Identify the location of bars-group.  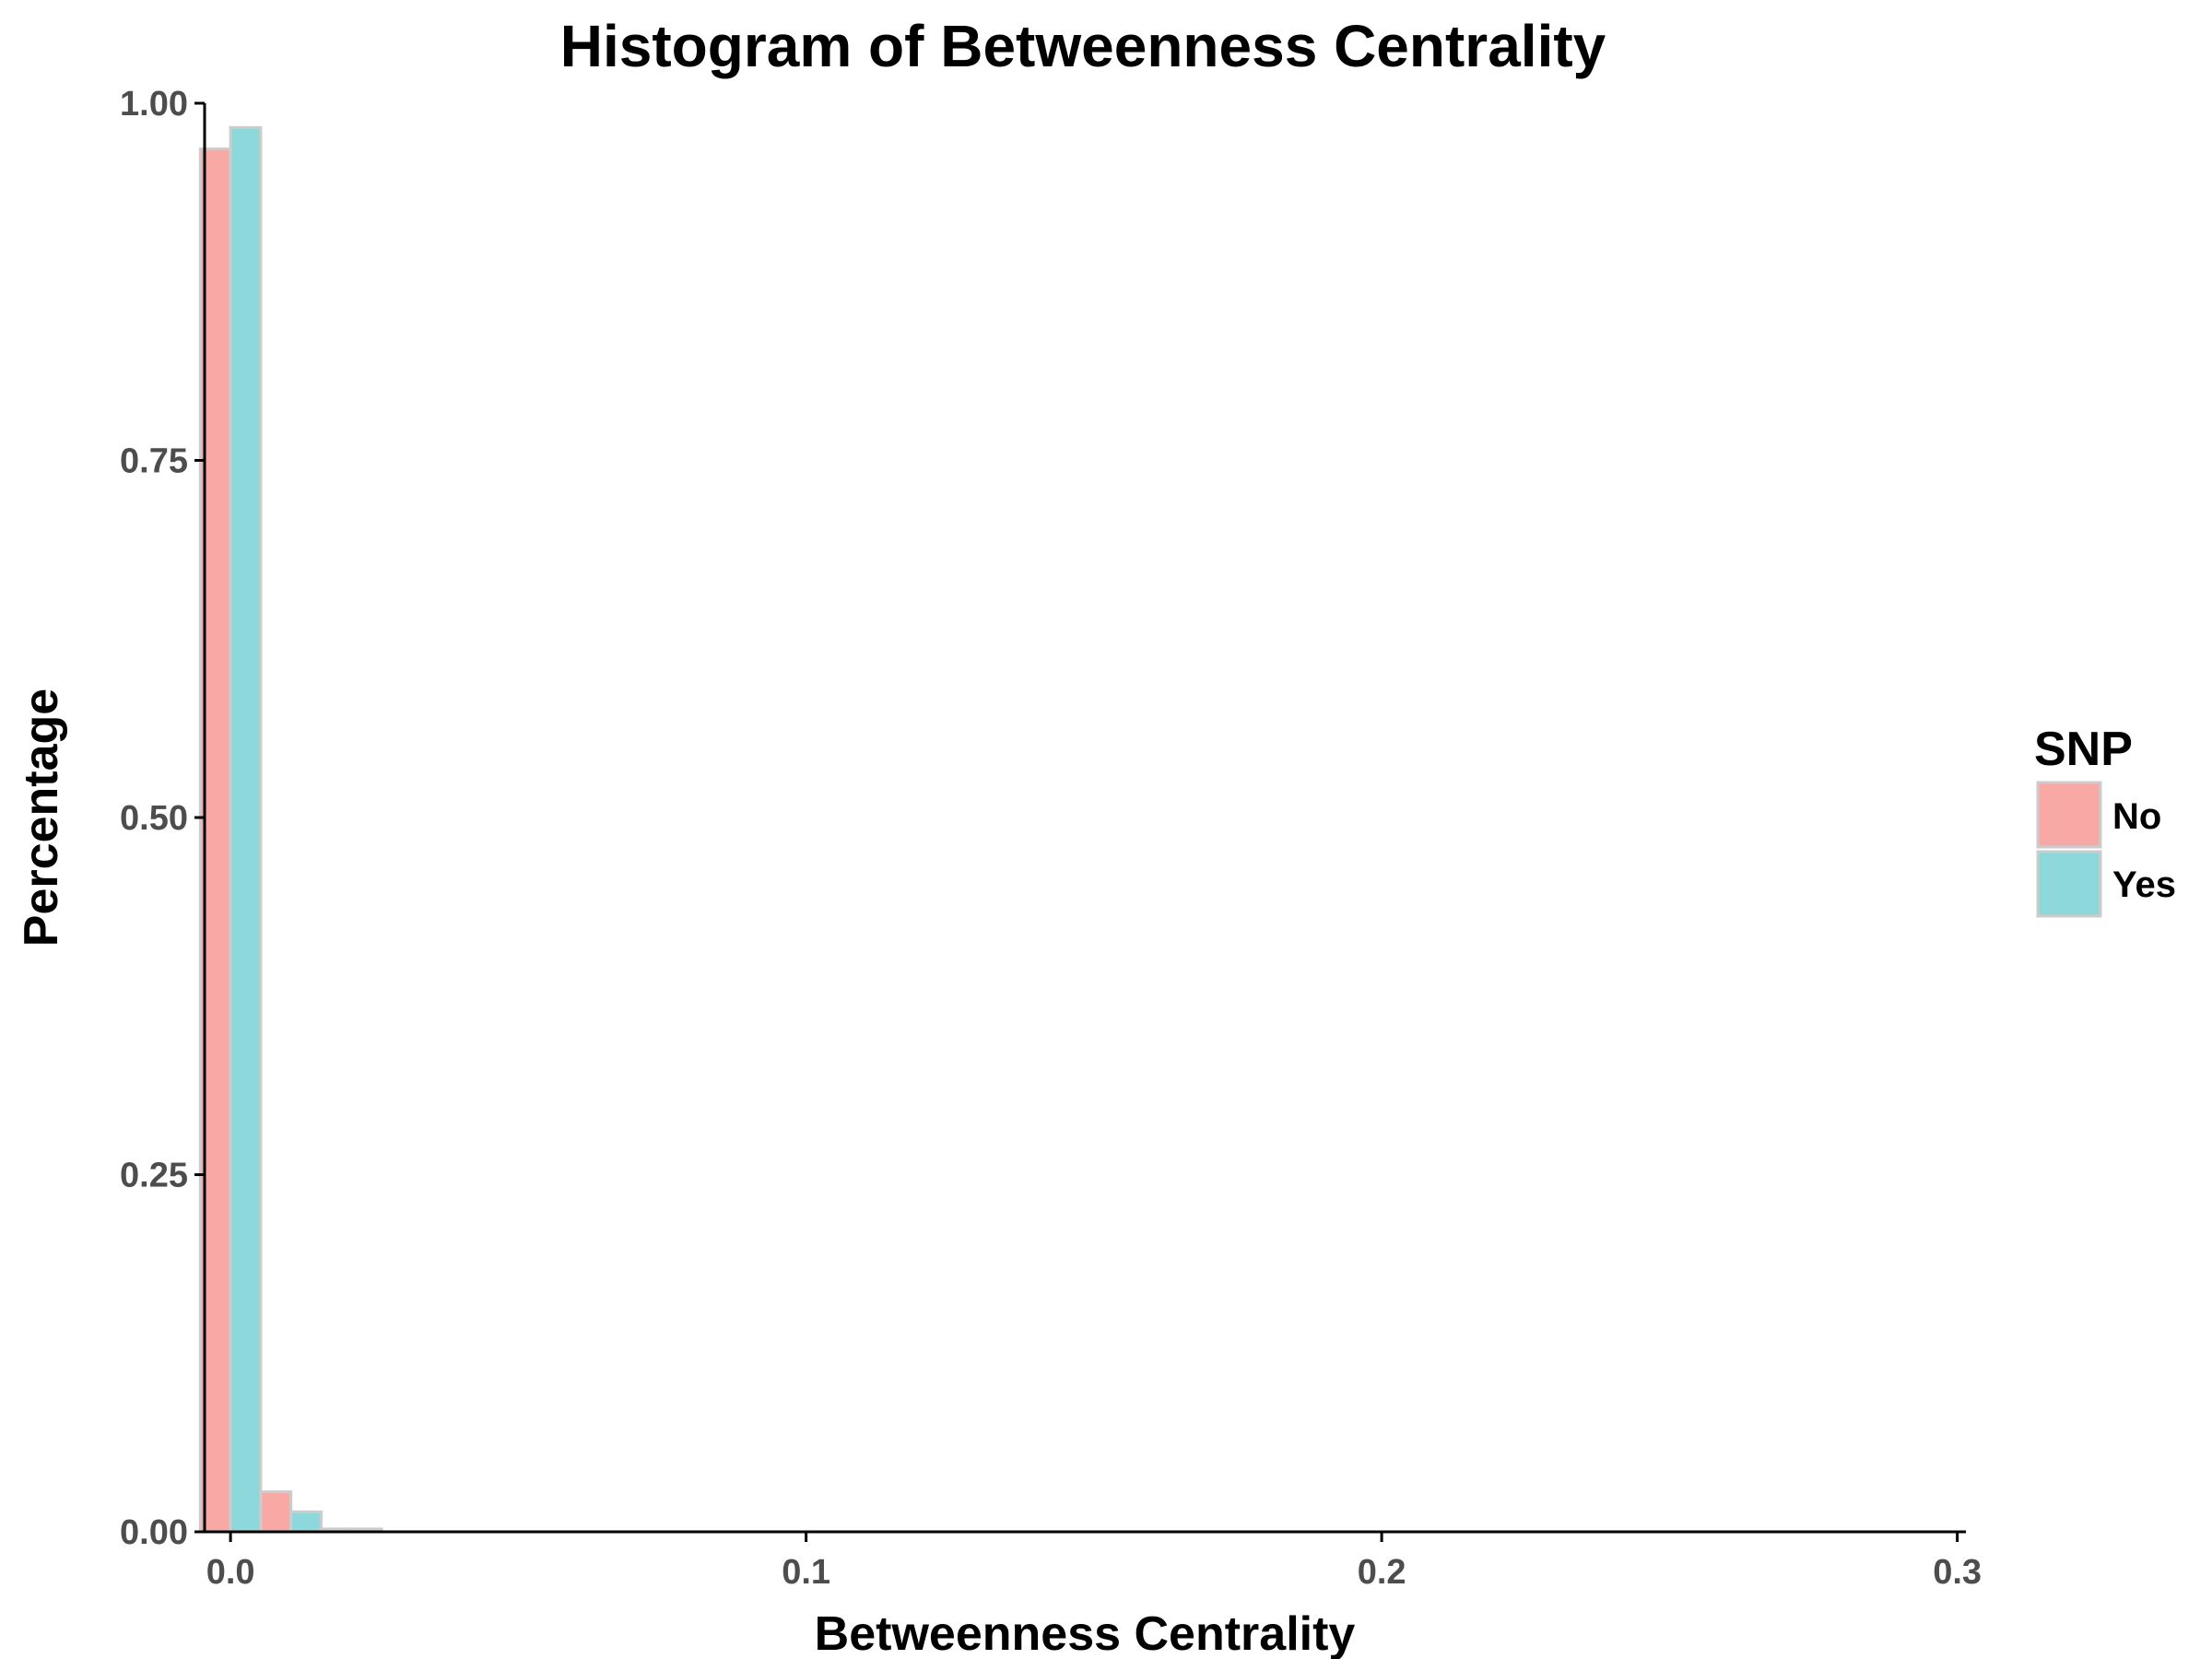
(290, 829).